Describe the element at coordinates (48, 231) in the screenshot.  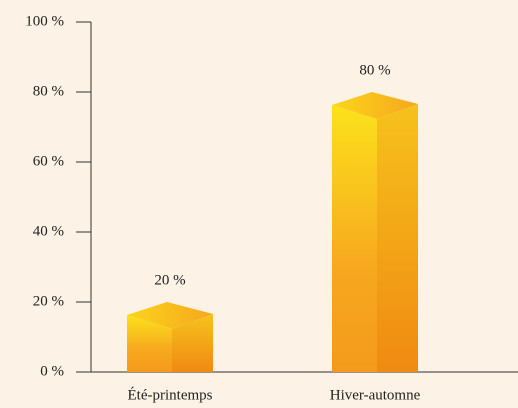
I see `y-tick-label: 40 %` at that location.